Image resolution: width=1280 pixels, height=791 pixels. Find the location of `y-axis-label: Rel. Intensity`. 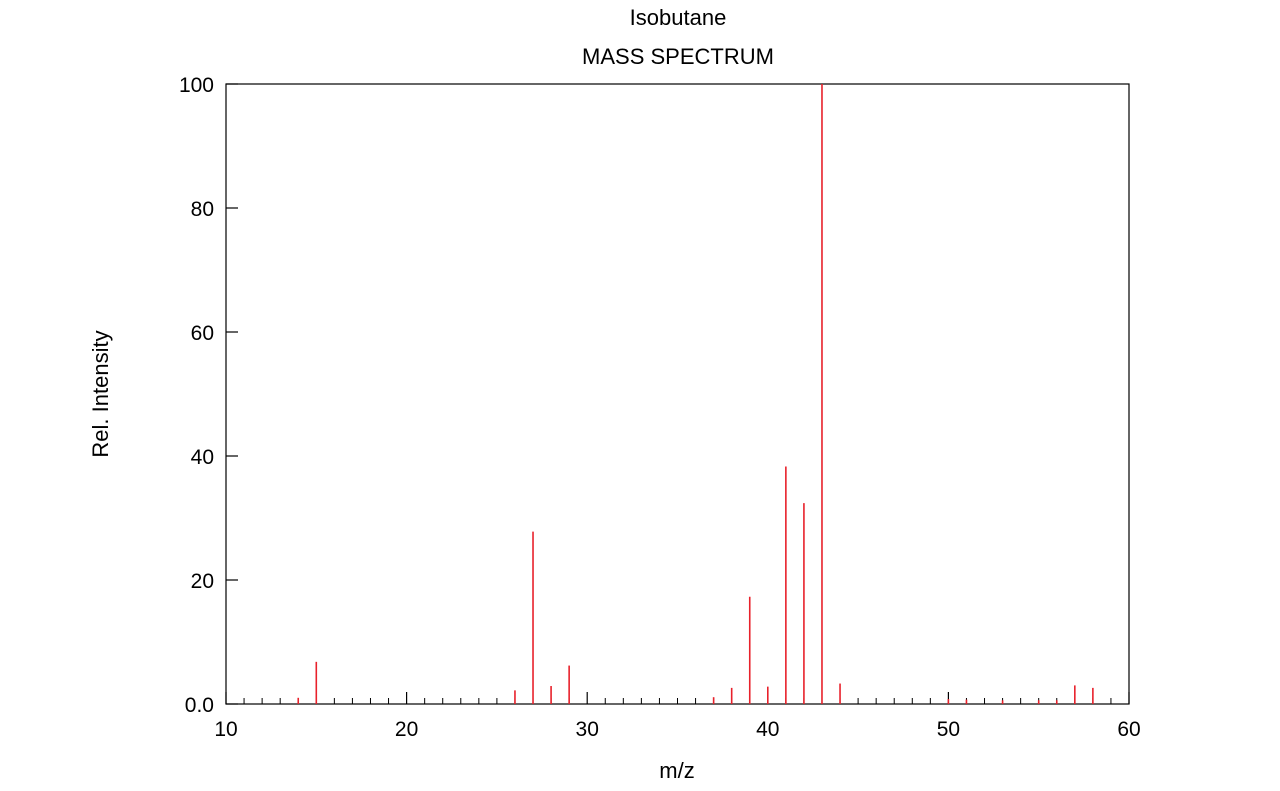

y-axis-label: Rel. Intensity is located at coordinates (100, 393).